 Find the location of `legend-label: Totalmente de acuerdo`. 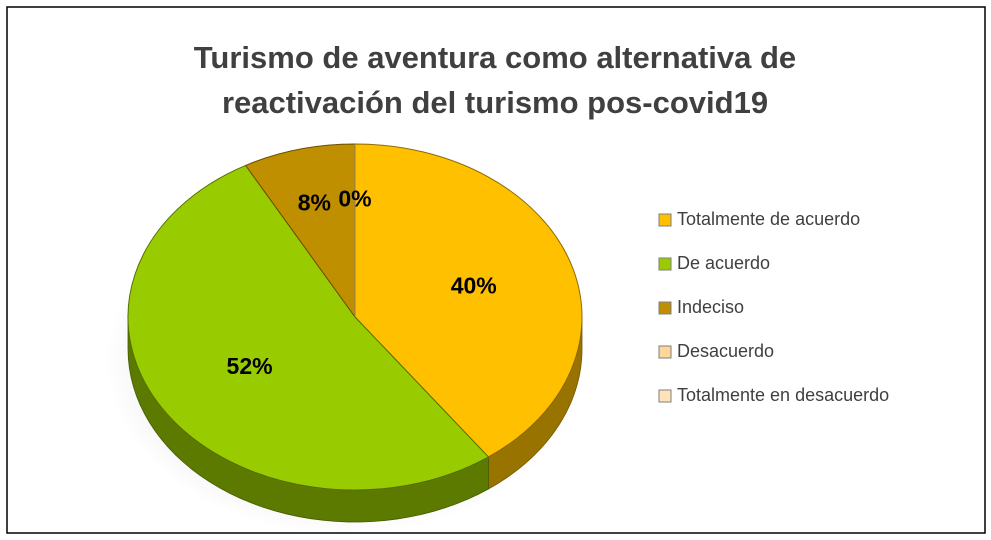

legend-label: Totalmente de acuerdo is located at coordinates (768, 219).